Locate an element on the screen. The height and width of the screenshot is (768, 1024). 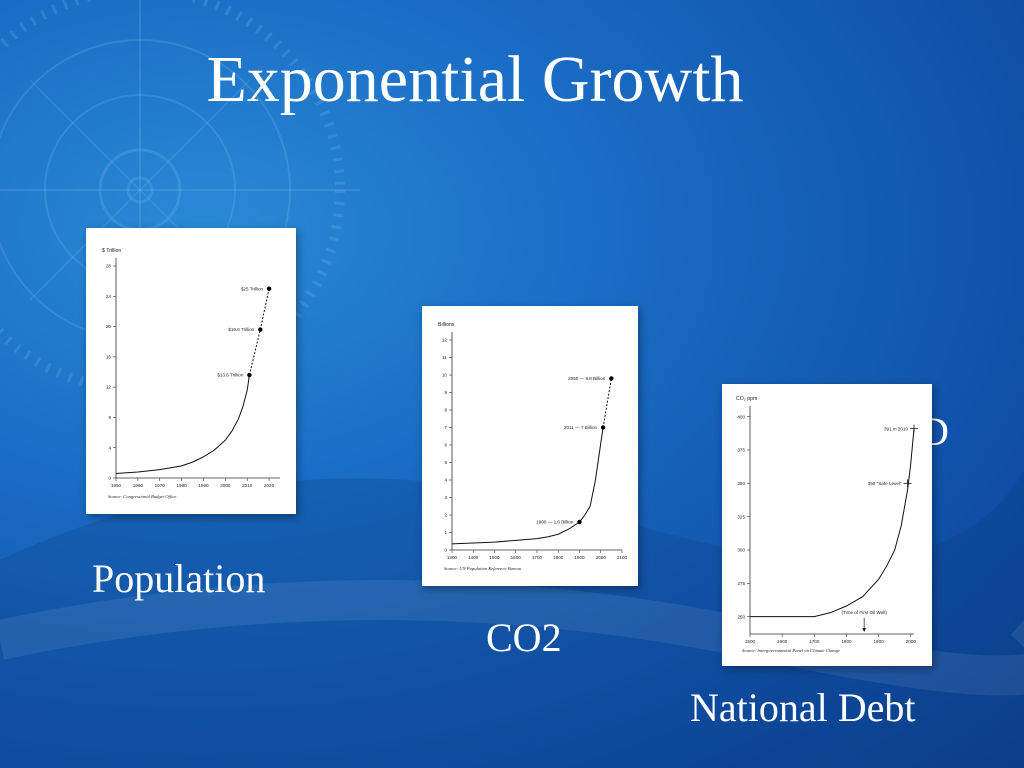
y-tick-label: 6 is located at coordinates (445, 445).